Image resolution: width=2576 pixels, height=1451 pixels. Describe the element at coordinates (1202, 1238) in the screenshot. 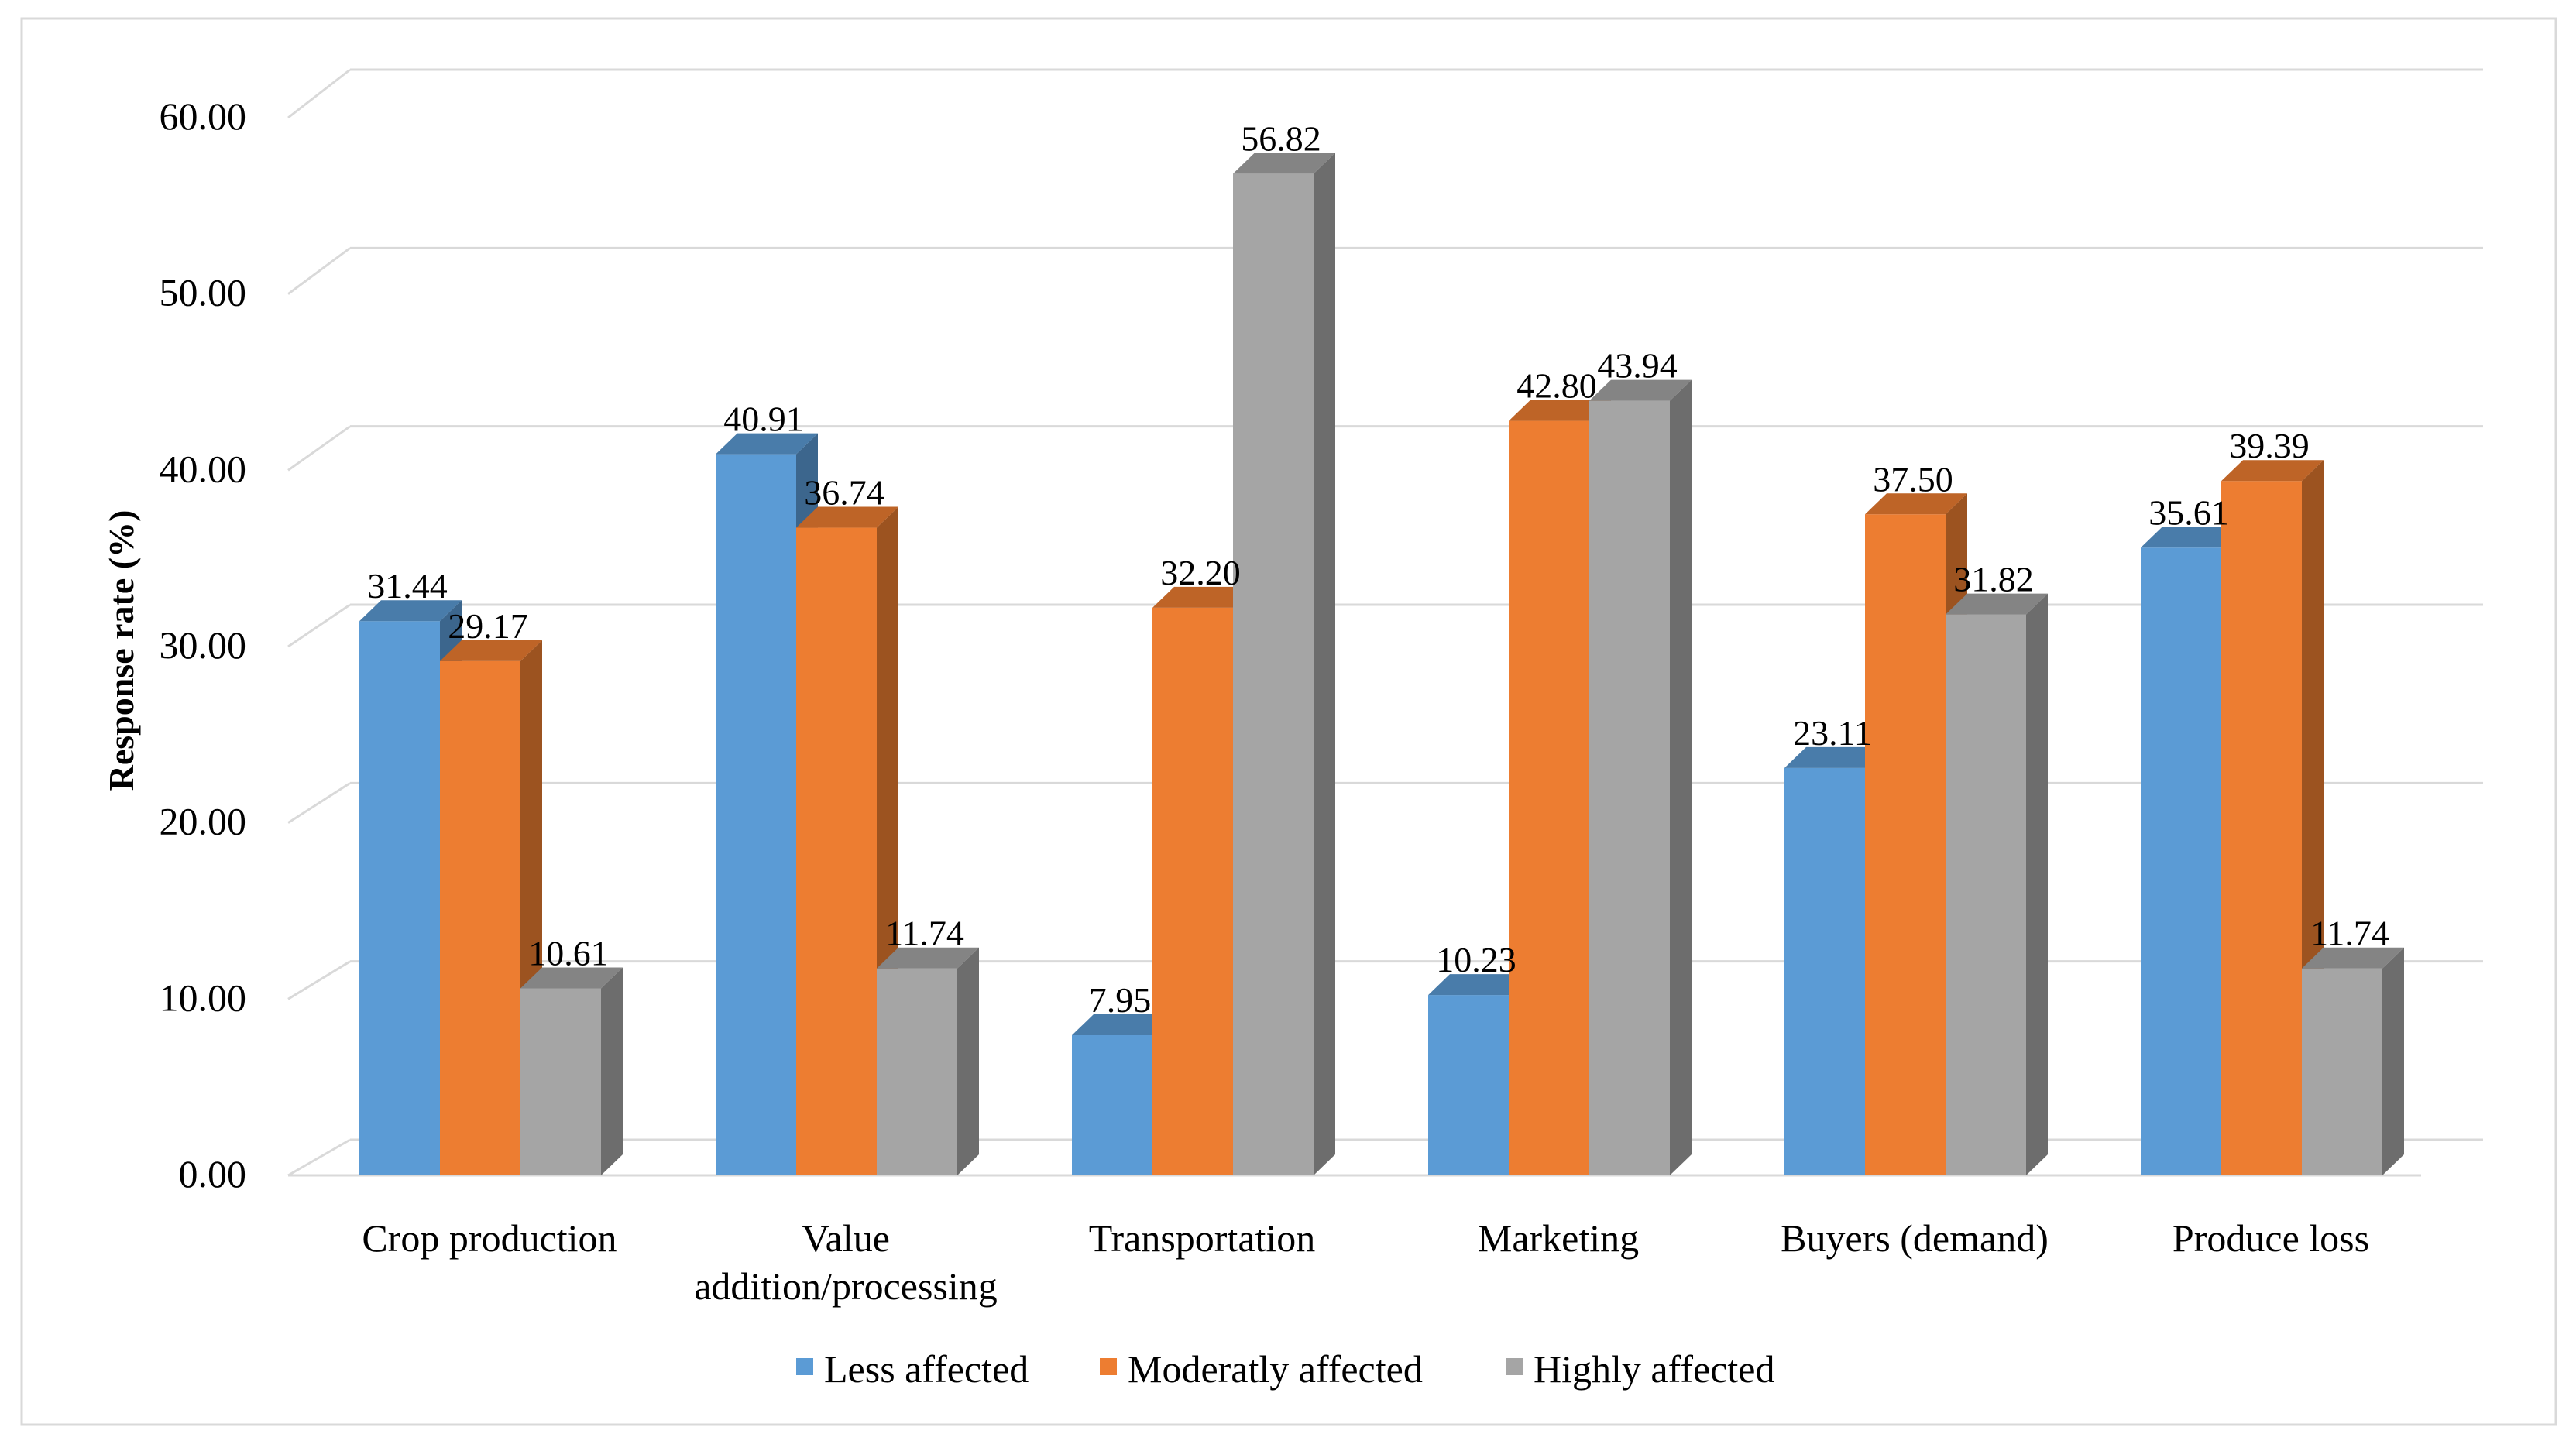

I see `x-category-label: Transportation` at that location.